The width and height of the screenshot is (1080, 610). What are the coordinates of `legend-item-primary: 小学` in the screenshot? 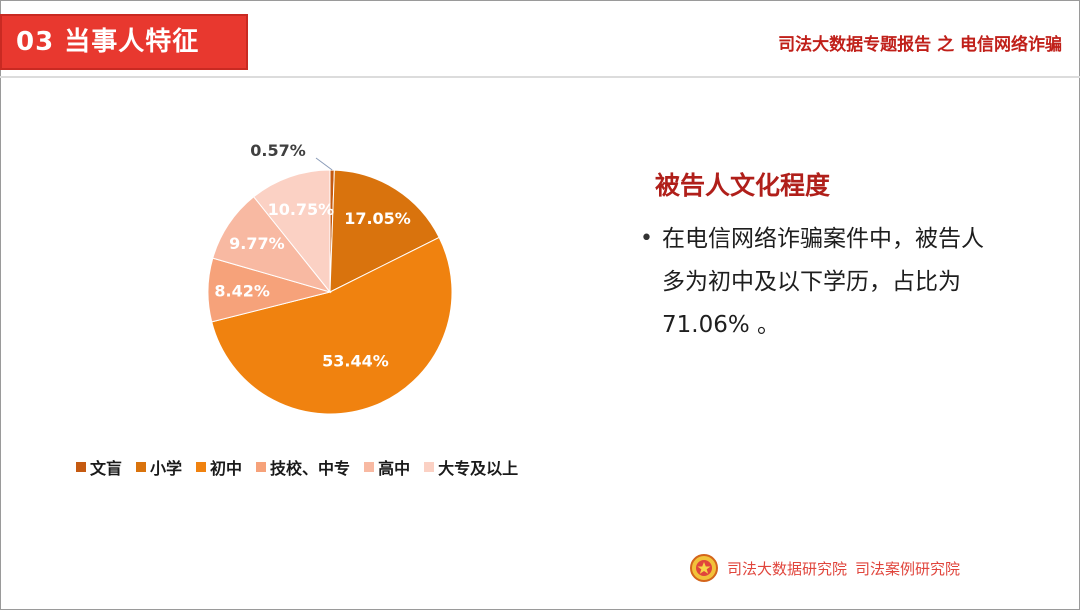 It's located at (159, 467).